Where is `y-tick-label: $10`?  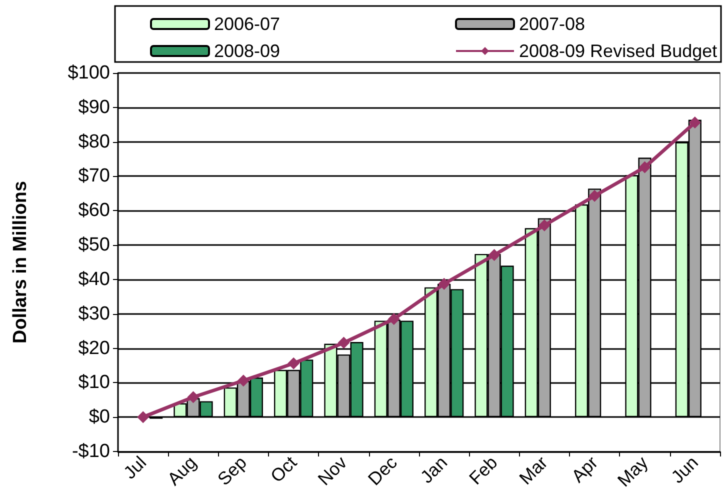
y-tick-label: $10 is located at coordinates (94, 383).